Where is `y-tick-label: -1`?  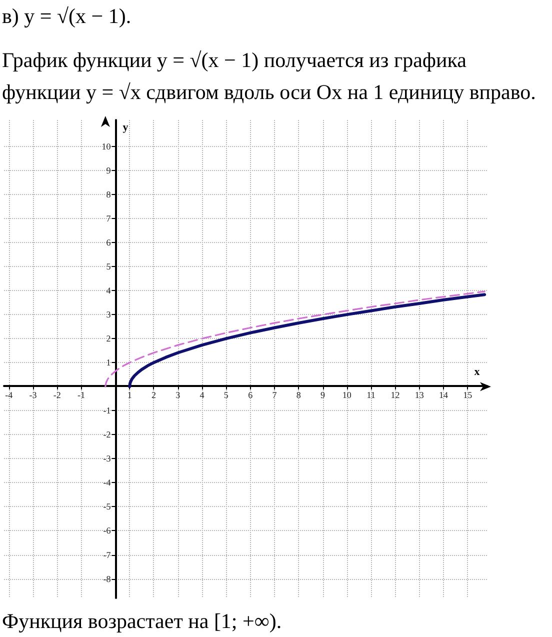 y-tick-label: -1 is located at coordinates (107, 411).